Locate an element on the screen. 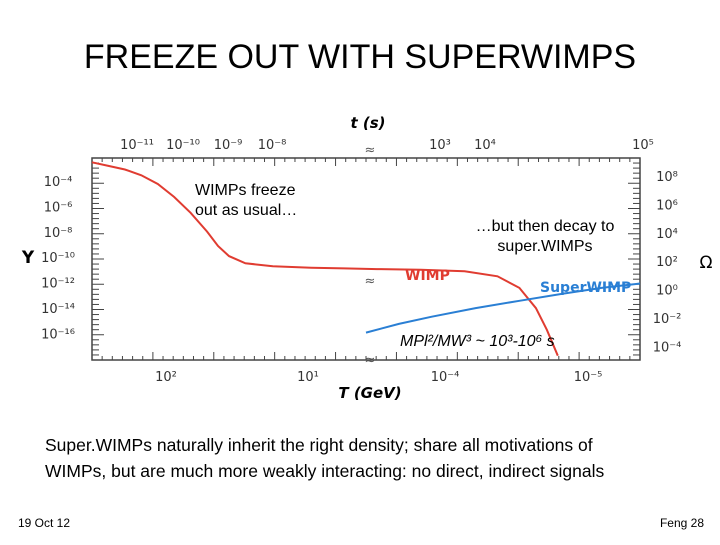 The height and width of the screenshot is (545, 720). superwimp-series-label: SuperWIMP is located at coordinates (585, 288).